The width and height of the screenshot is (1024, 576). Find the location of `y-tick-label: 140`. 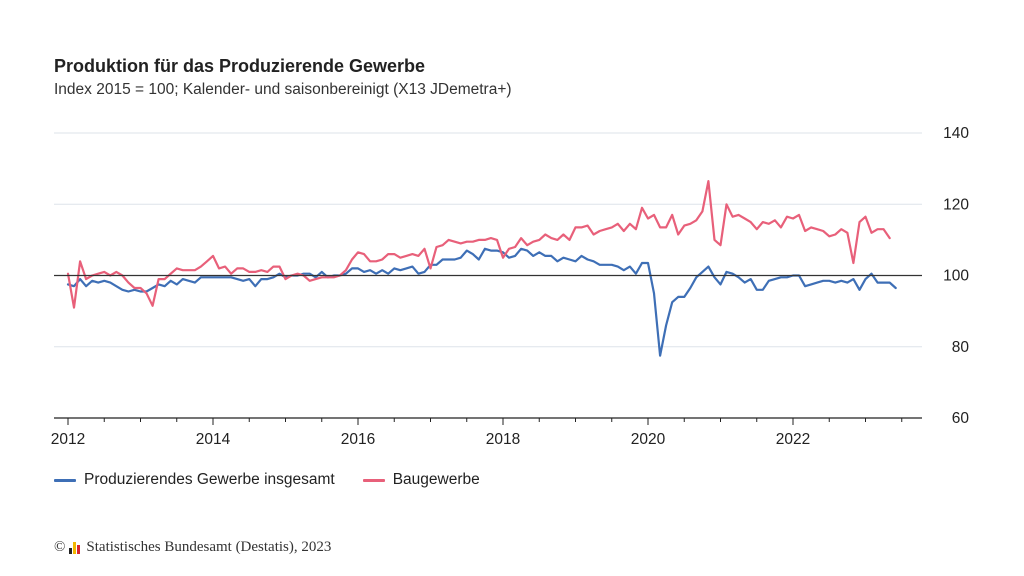

y-tick-label: 140 is located at coordinates (956, 133).